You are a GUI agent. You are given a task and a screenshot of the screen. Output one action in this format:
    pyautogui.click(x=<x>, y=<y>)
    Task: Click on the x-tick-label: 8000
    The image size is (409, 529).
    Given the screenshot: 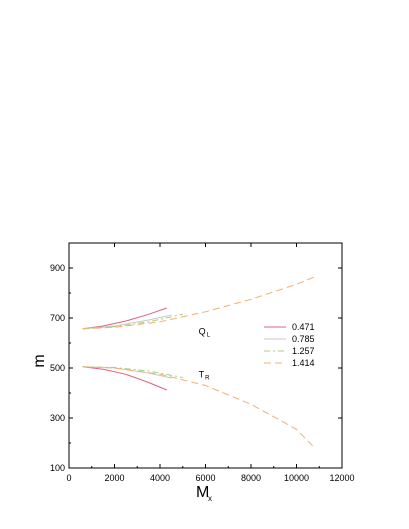 What is the action you would take?
    pyautogui.click(x=251, y=478)
    